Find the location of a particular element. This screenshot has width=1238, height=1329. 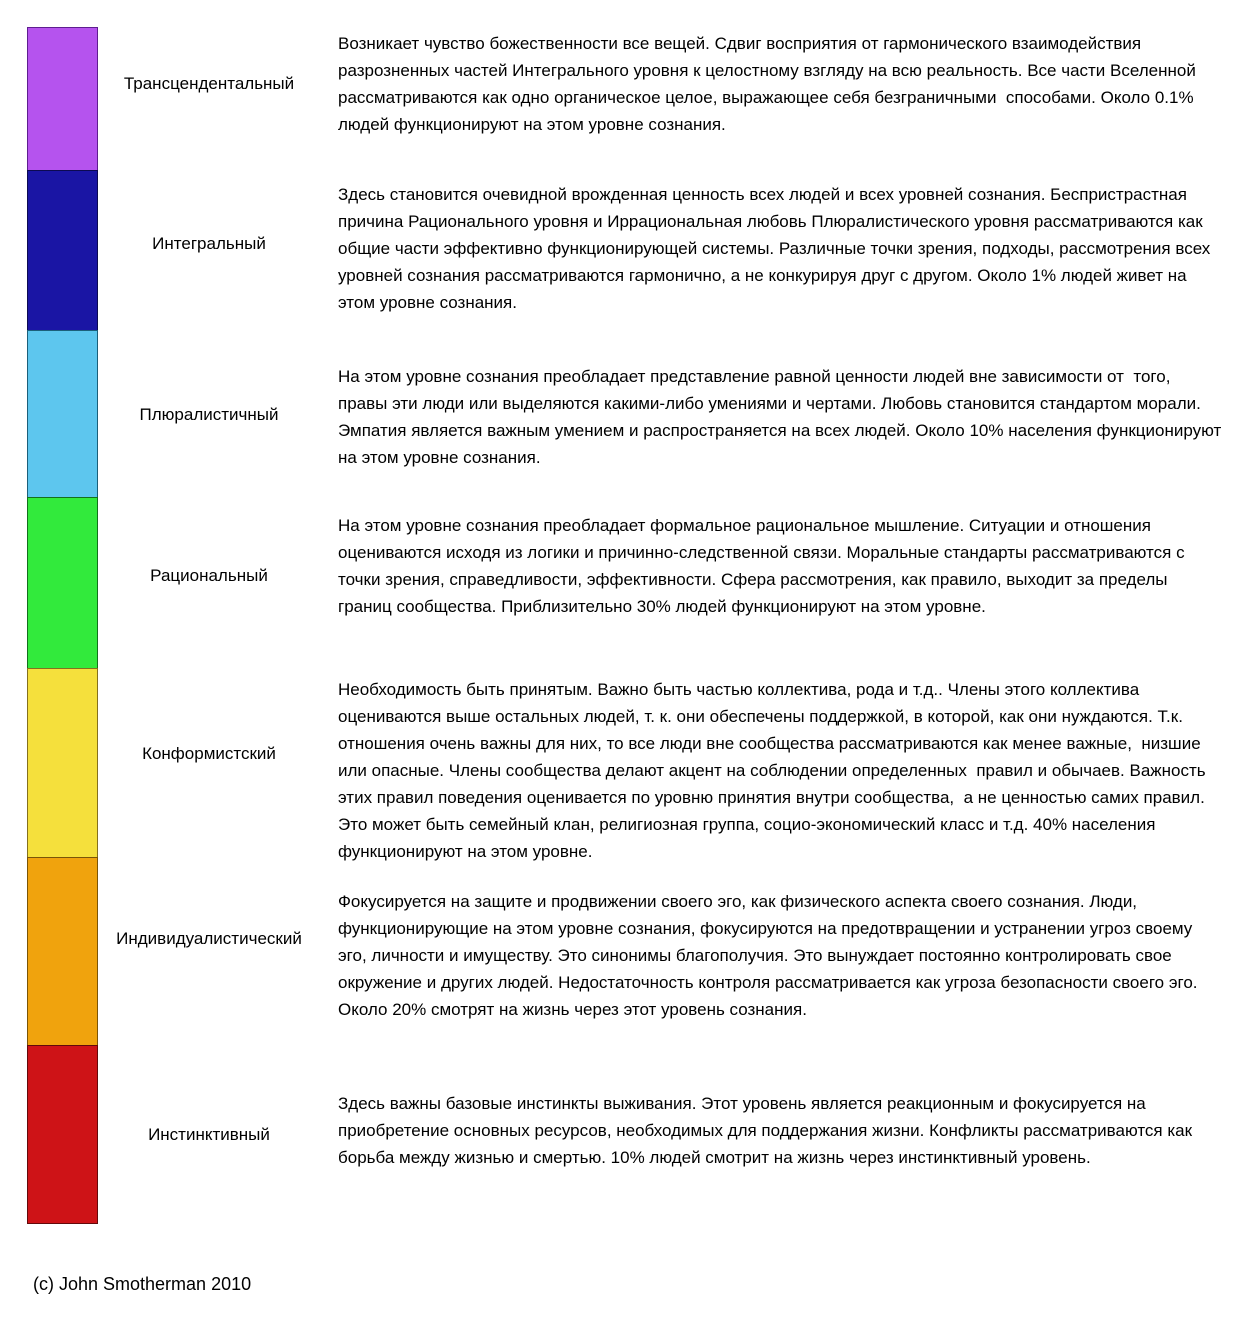

level-label: Конформистский is located at coordinates (209, 753).